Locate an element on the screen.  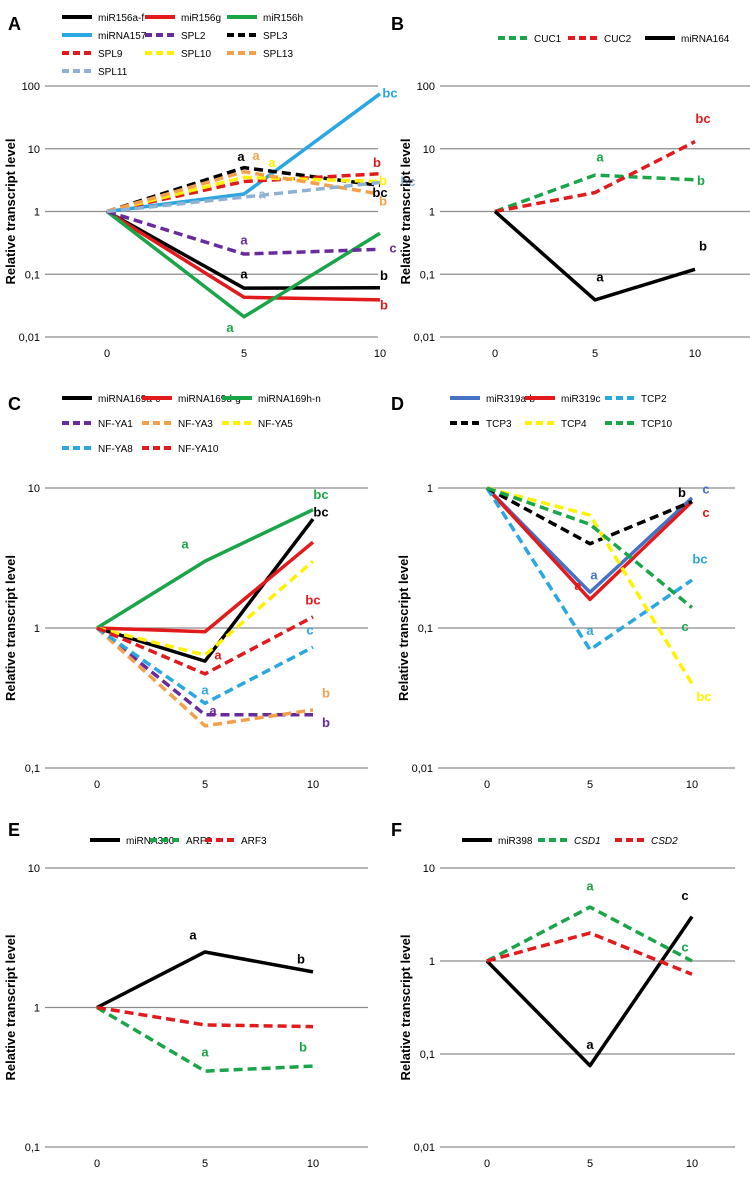
legend-label: TCP2 is located at coordinates (654, 399).